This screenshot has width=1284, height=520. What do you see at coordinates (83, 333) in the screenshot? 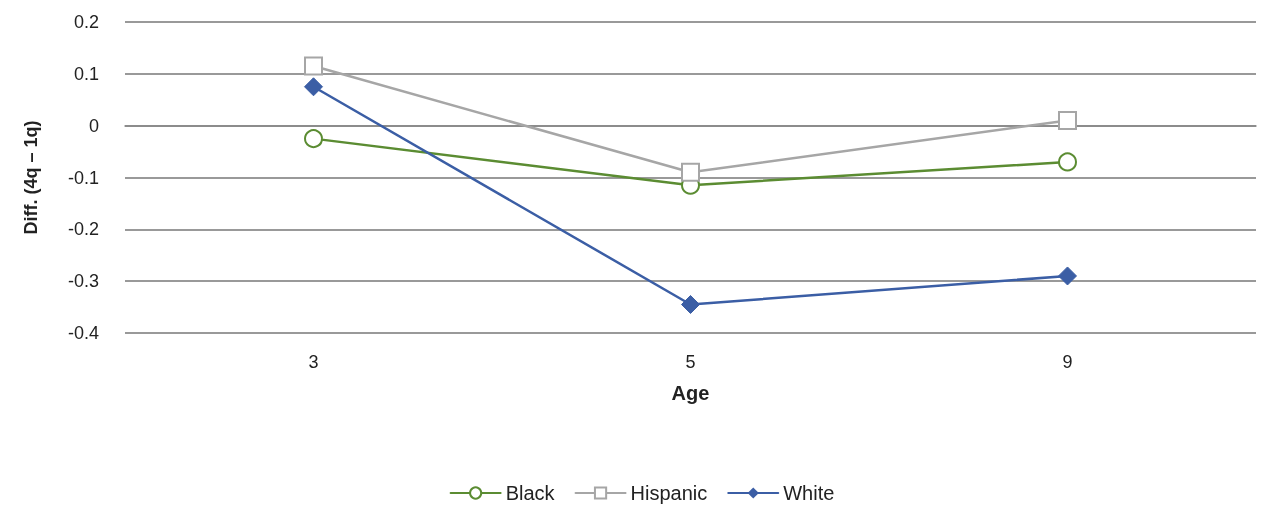
I see `y-tick-label: -0.4` at bounding box center [83, 333].